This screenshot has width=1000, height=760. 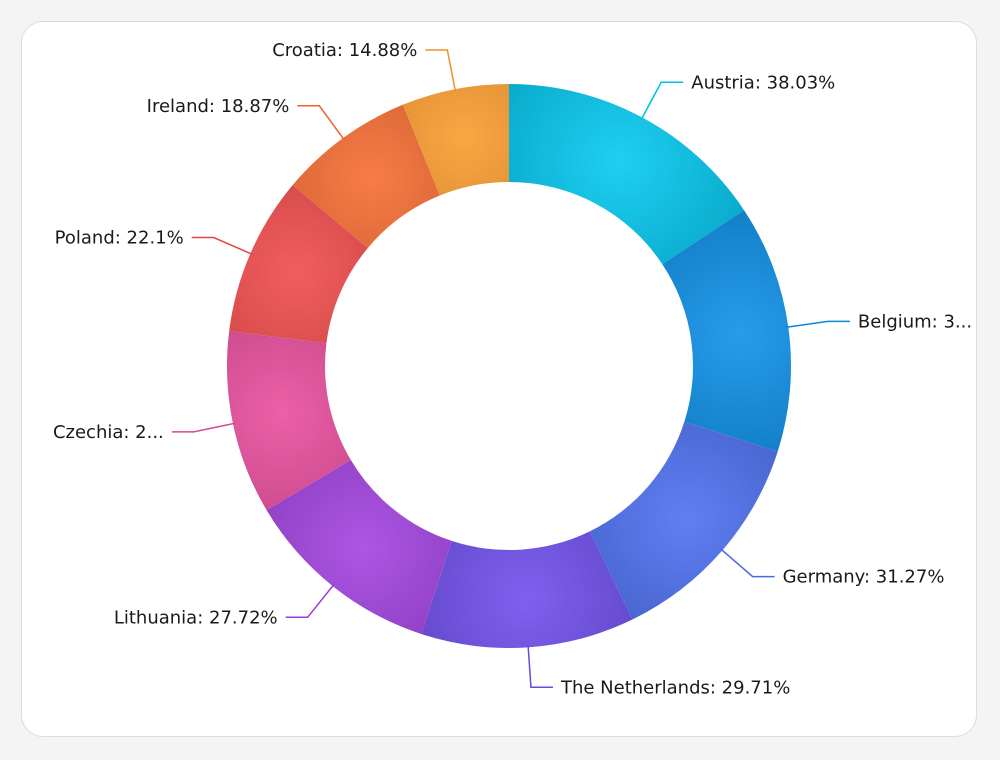 What do you see at coordinates (119, 238) in the screenshot?
I see `slice-label-poland: Poland: 22.1%` at bounding box center [119, 238].